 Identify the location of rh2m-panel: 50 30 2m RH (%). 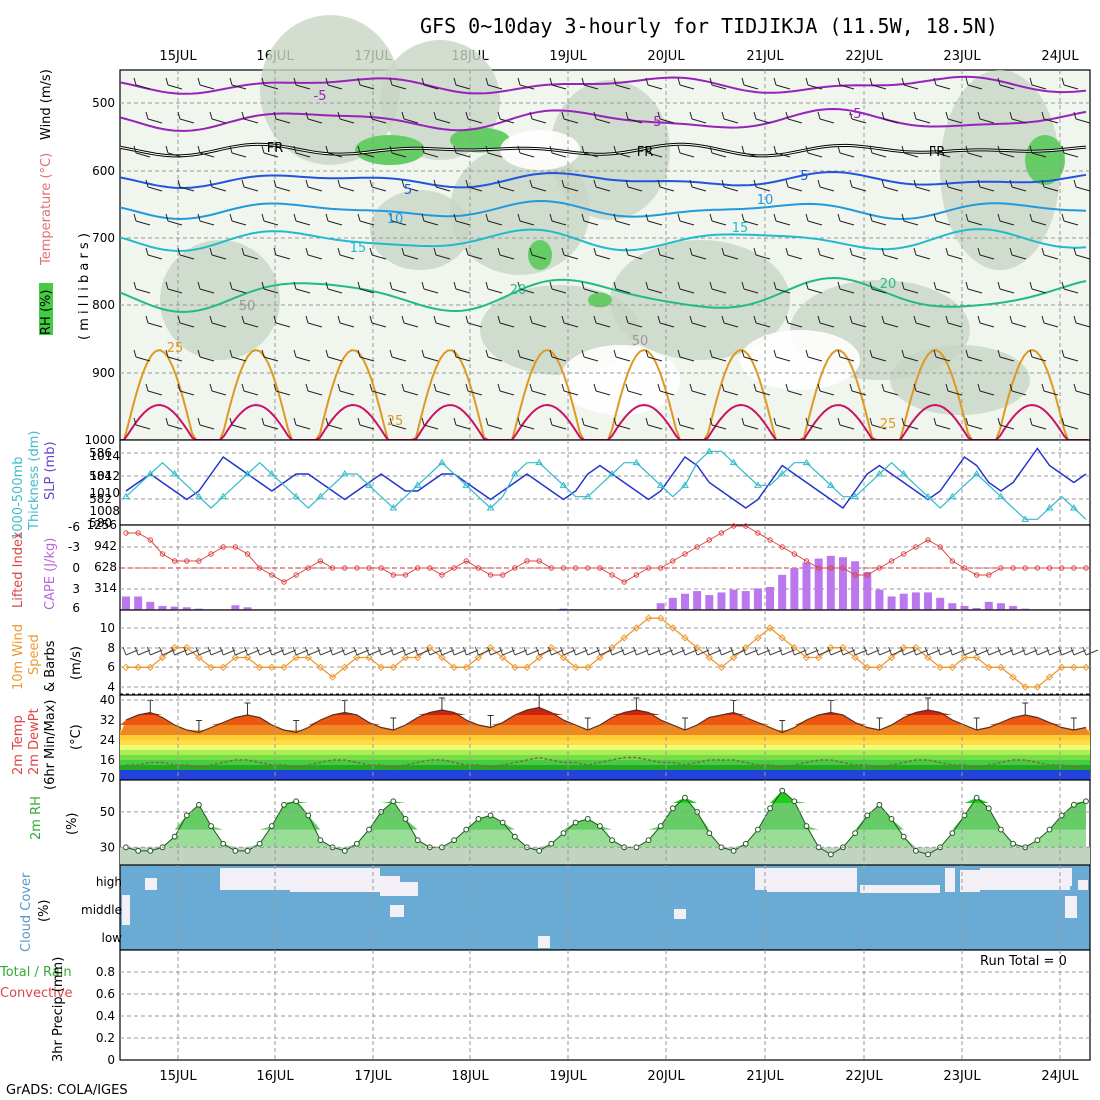
(560, 822).